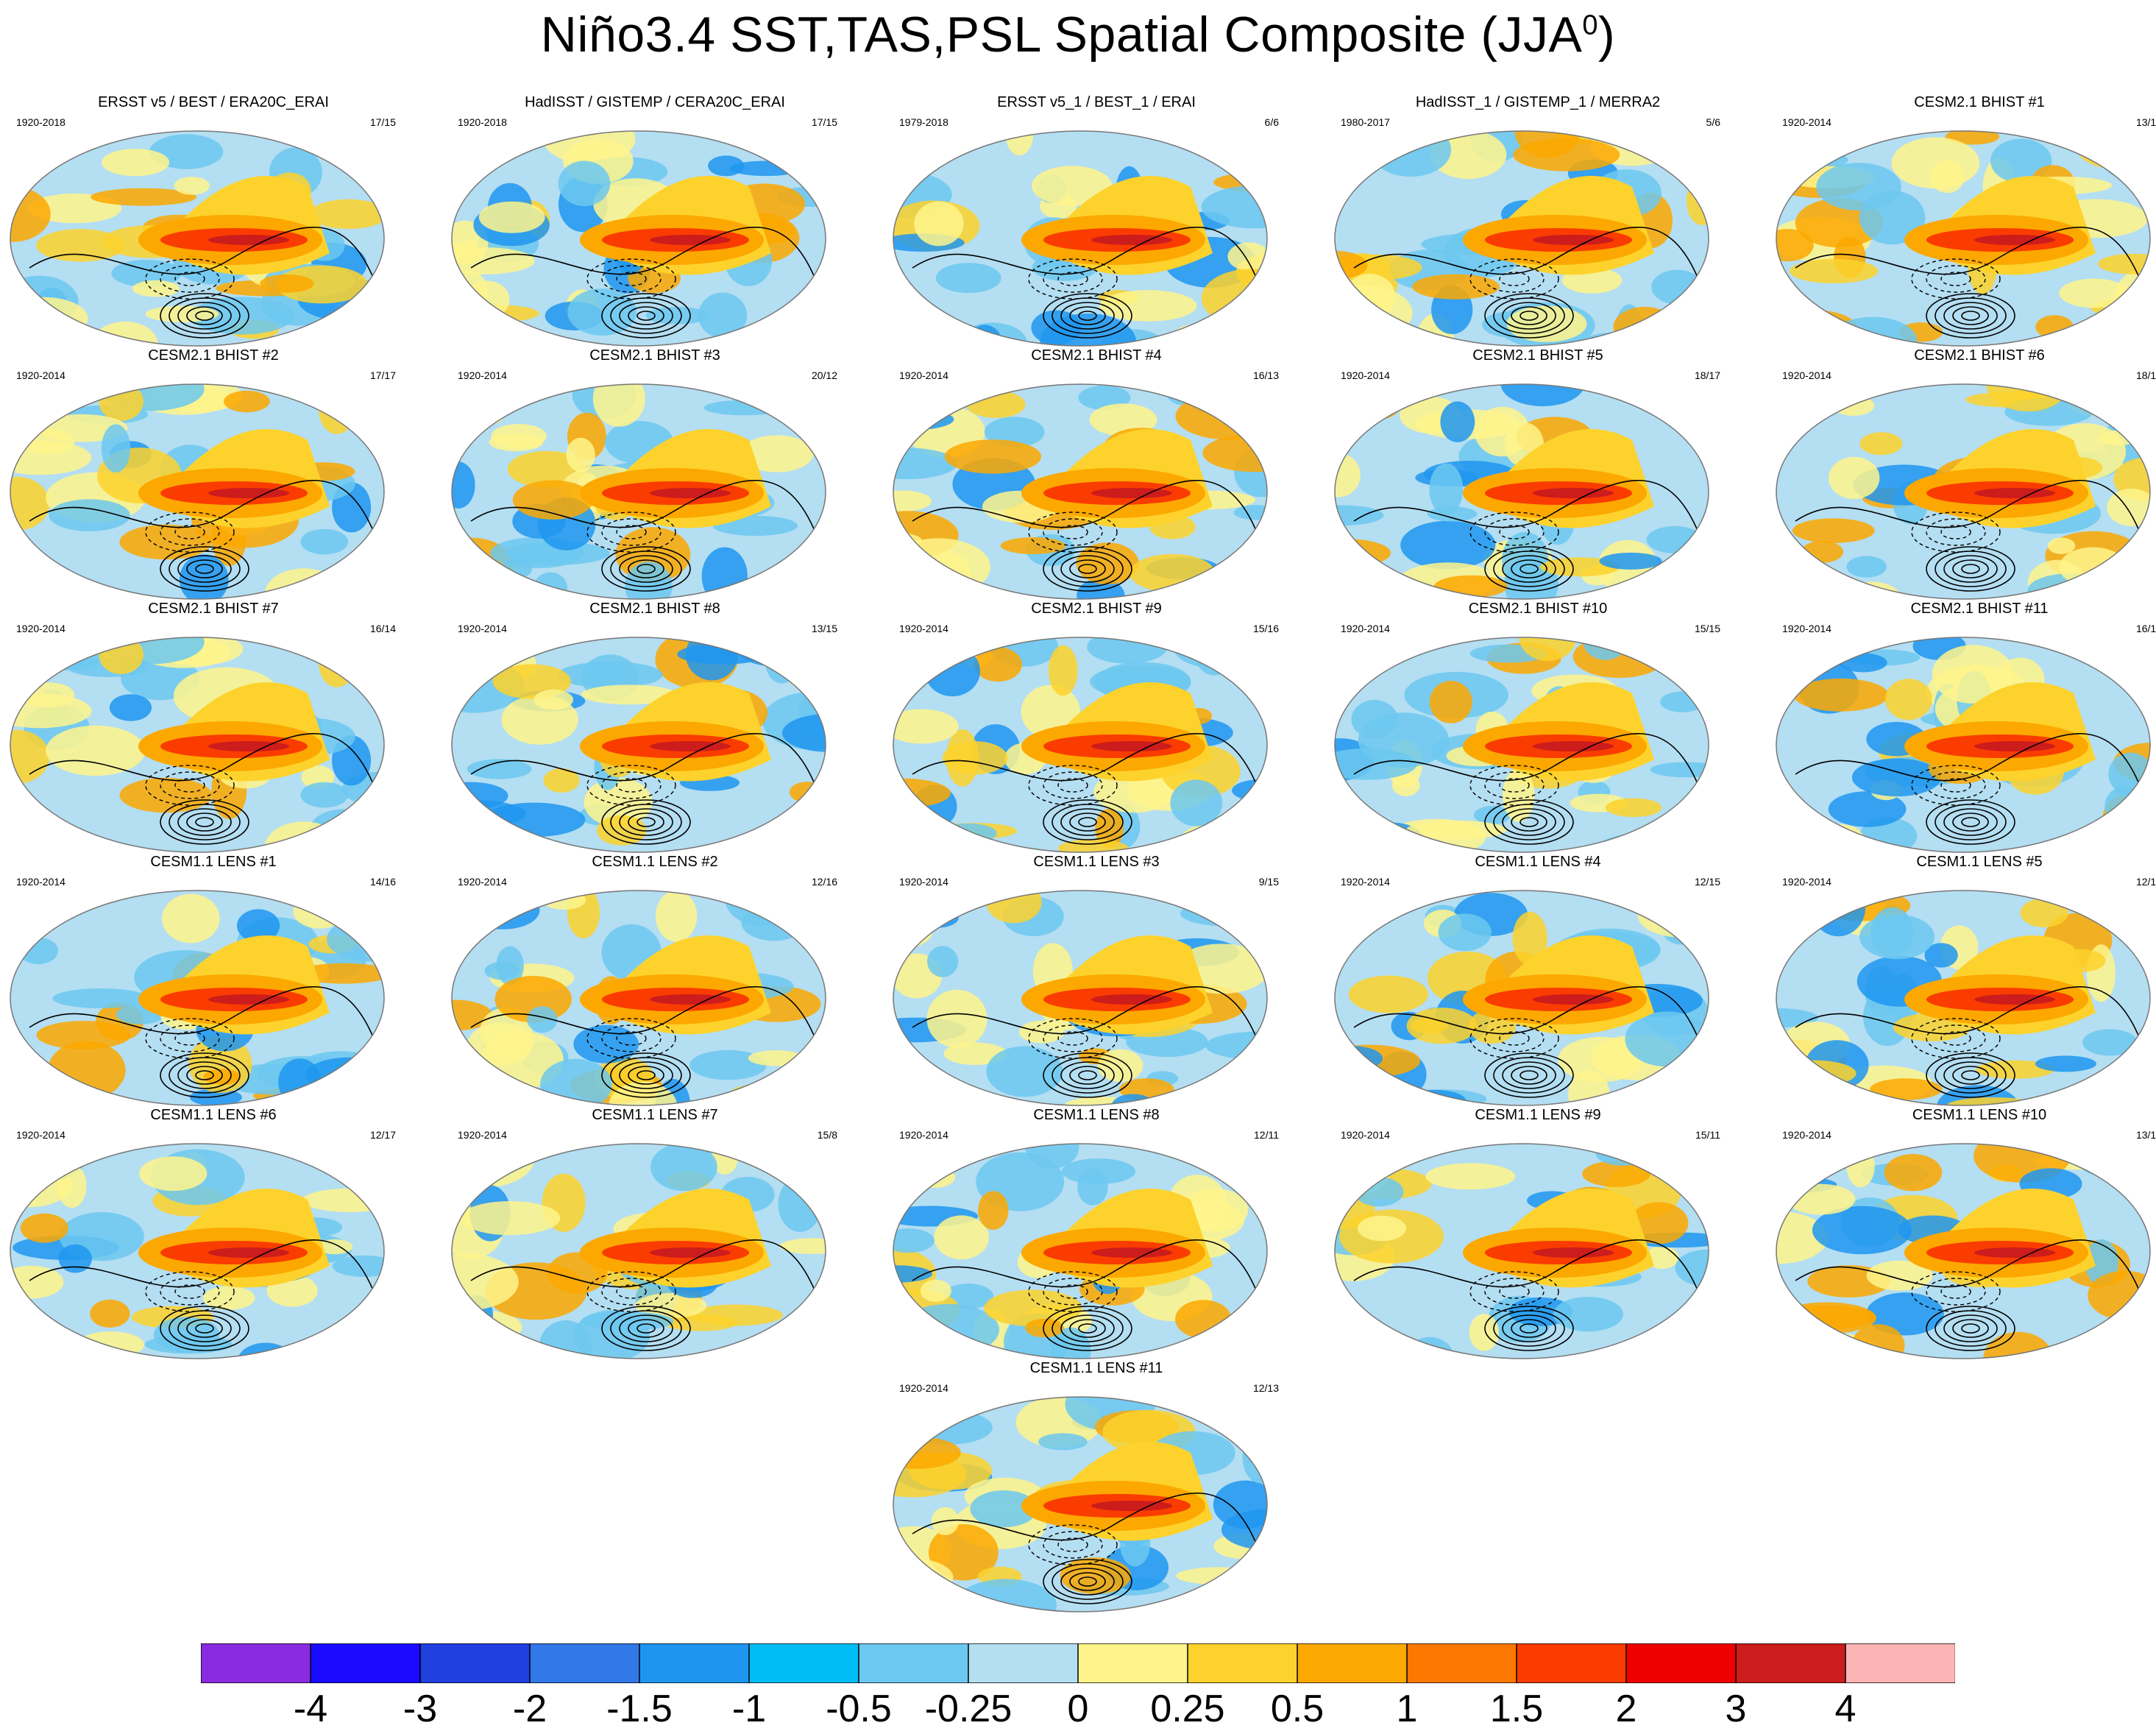  What do you see at coordinates (1964, 230) in the screenshot?
I see `map-panel: CESM2.1 BHIST #1 1920-2014 13/16` at bounding box center [1964, 230].